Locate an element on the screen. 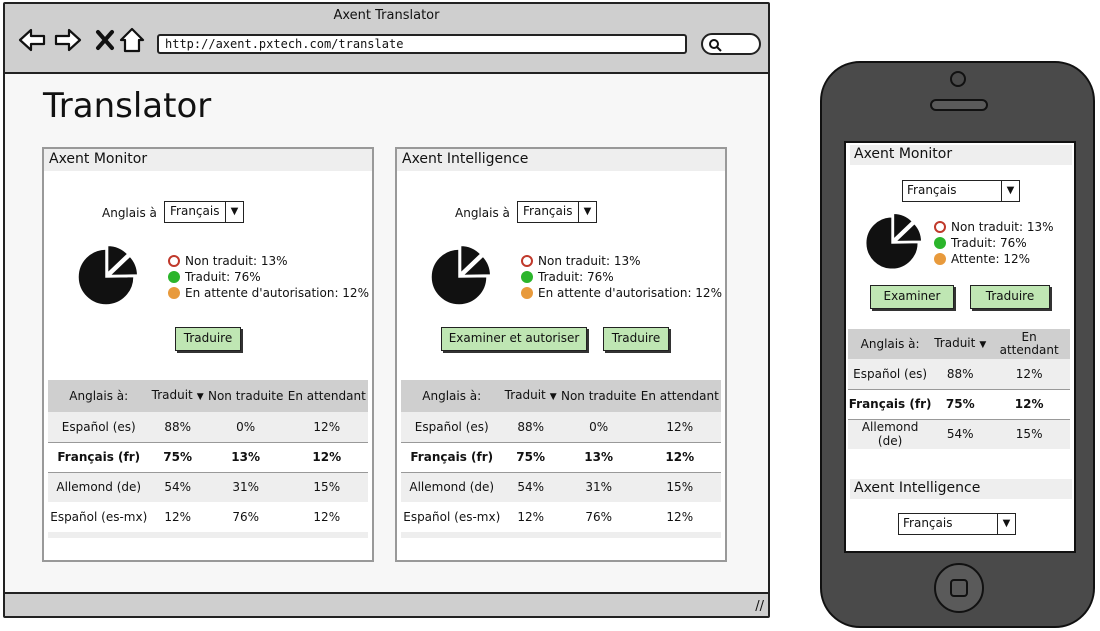 This screenshot has width=1100, height=631. home-icon is located at coordinates (132, 40).